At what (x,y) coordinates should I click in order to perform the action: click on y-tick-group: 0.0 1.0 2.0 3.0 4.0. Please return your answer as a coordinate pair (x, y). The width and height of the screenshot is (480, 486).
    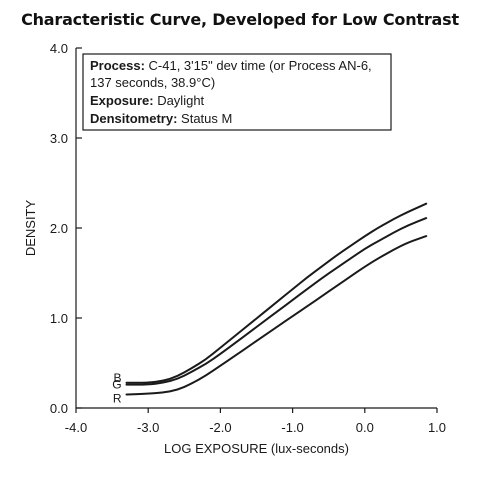
    Looking at the image, I should click on (66, 228).